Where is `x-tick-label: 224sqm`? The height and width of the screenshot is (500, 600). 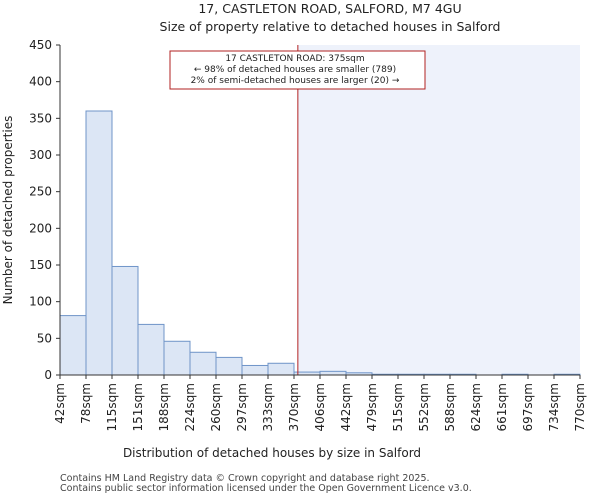 x-tick-label: 224sqm is located at coordinates (190, 407).